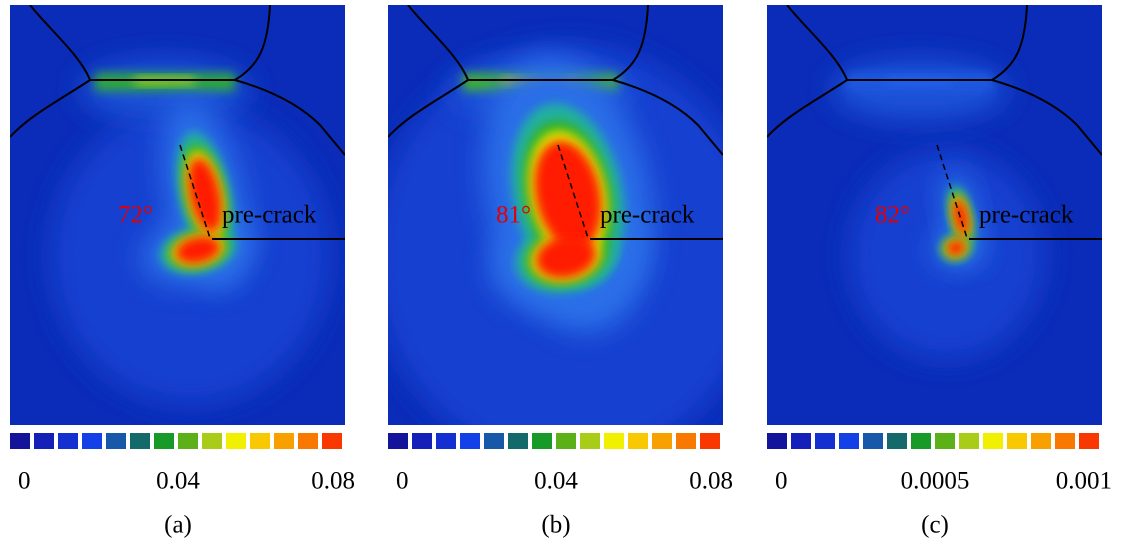 The height and width of the screenshot is (552, 1129). I want to click on angle-label: 81°, so click(513, 215).